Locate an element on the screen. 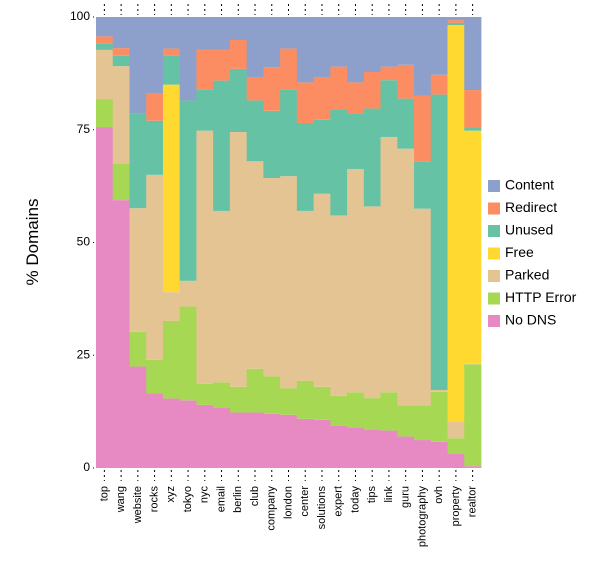  x-tick-label: ovh is located at coordinates (439, 495).